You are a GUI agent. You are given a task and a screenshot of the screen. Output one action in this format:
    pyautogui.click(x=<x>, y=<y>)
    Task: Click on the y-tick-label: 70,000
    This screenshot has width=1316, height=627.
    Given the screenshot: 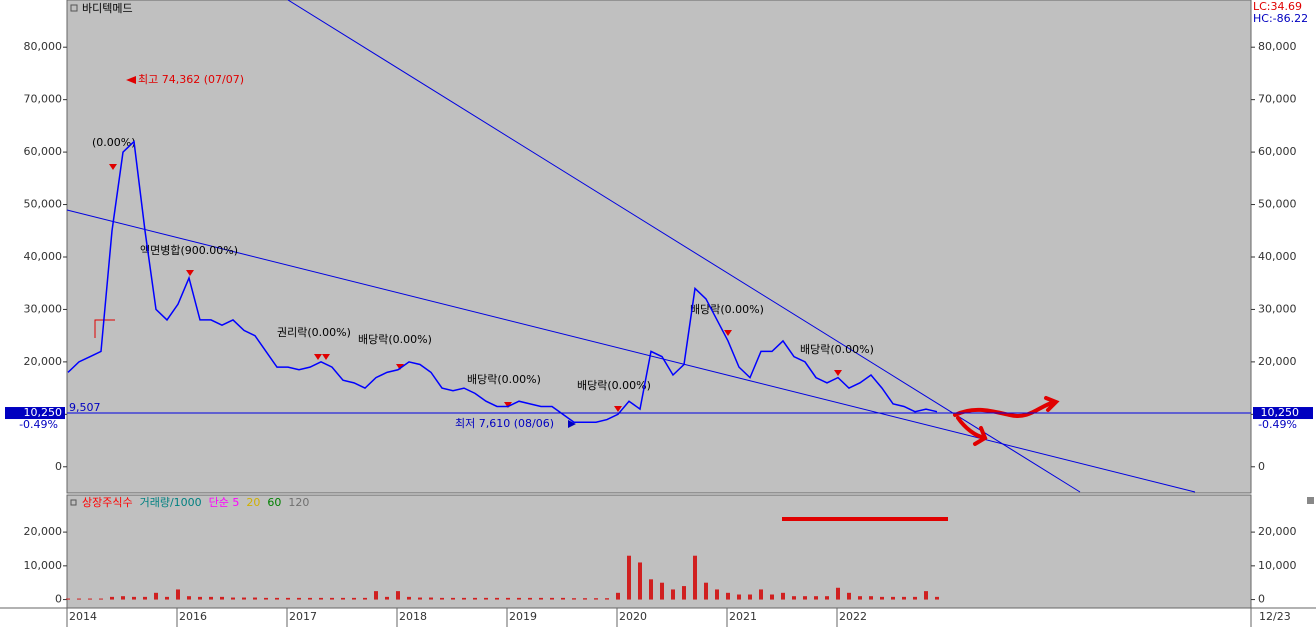 What is the action you would take?
    pyautogui.click(x=1277, y=99)
    